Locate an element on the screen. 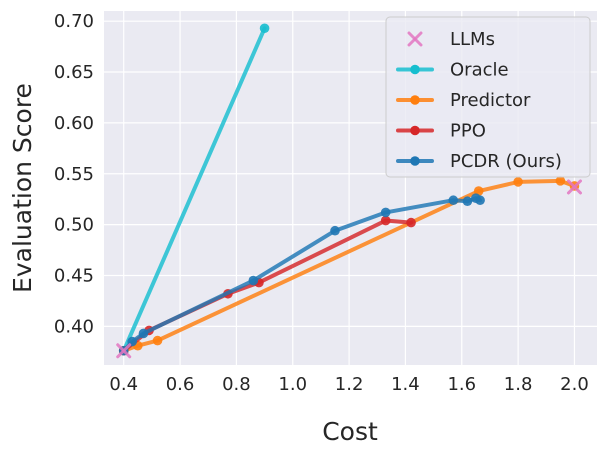  y-tick-label: 0.65 is located at coordinates (74, 72).